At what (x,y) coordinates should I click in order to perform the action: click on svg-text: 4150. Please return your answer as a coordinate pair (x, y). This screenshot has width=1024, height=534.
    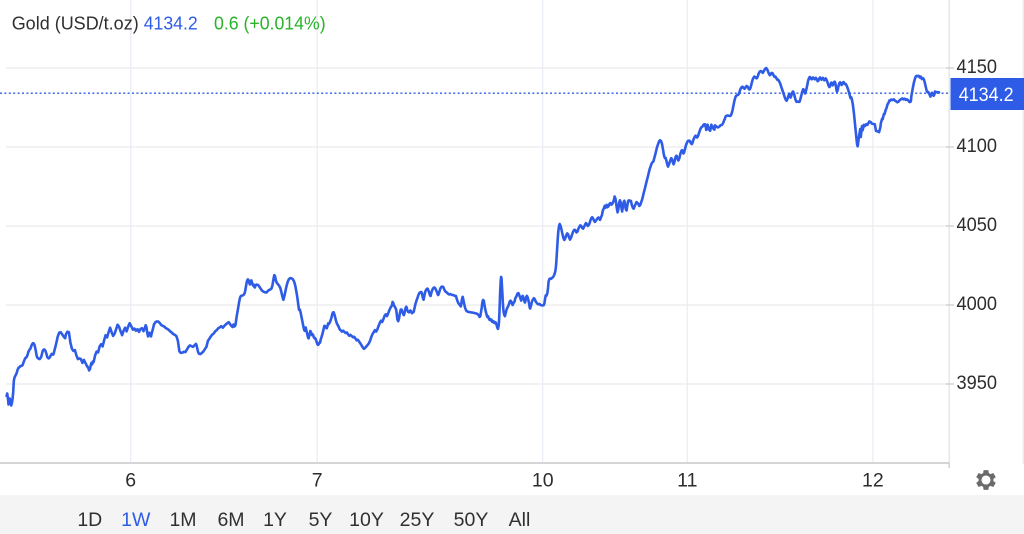
    Looking at the image, I should click on (977, 67).